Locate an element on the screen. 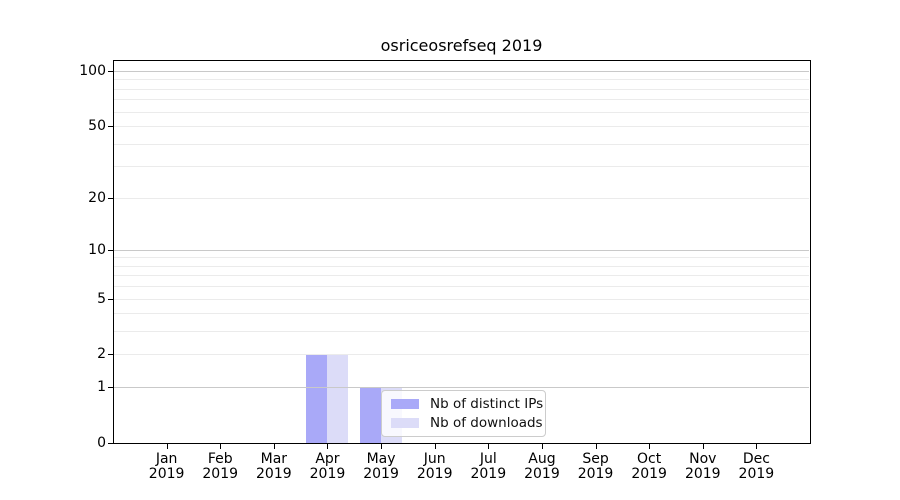 The image size is (900, 500). x-tick-label: Aug 2019 is located at coordinates (542, 466).